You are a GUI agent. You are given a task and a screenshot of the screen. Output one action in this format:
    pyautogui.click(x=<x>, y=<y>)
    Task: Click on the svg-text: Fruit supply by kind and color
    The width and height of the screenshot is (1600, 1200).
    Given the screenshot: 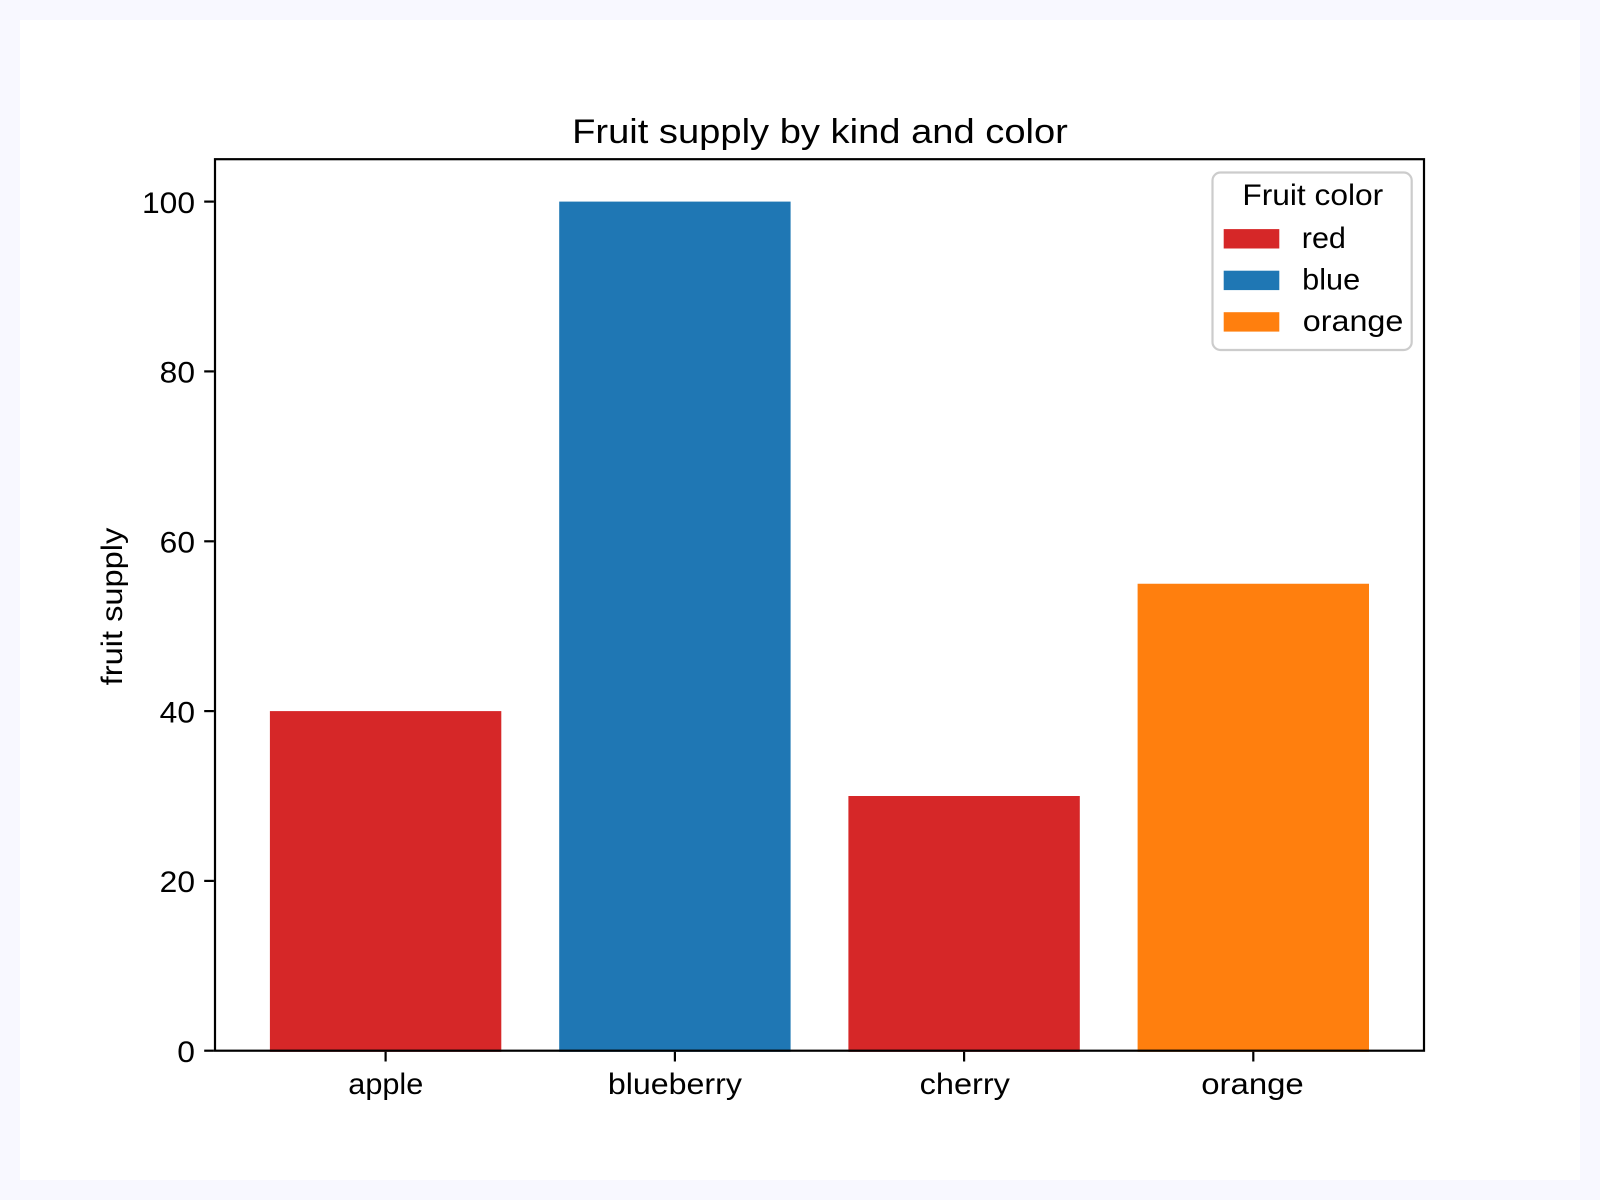 What is the action you would take?
    pyautogui.click(x=820, y=132)
    